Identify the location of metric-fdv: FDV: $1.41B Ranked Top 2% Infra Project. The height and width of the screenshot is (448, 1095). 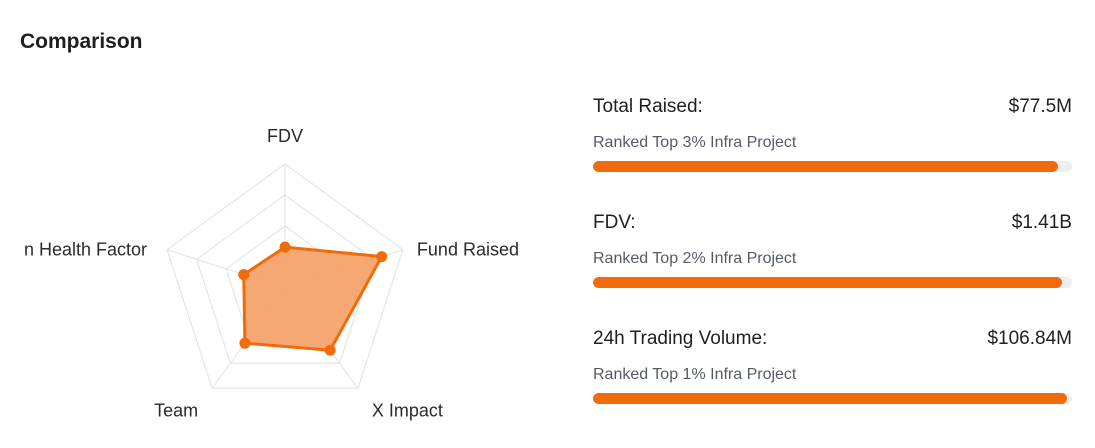
(832, 270).